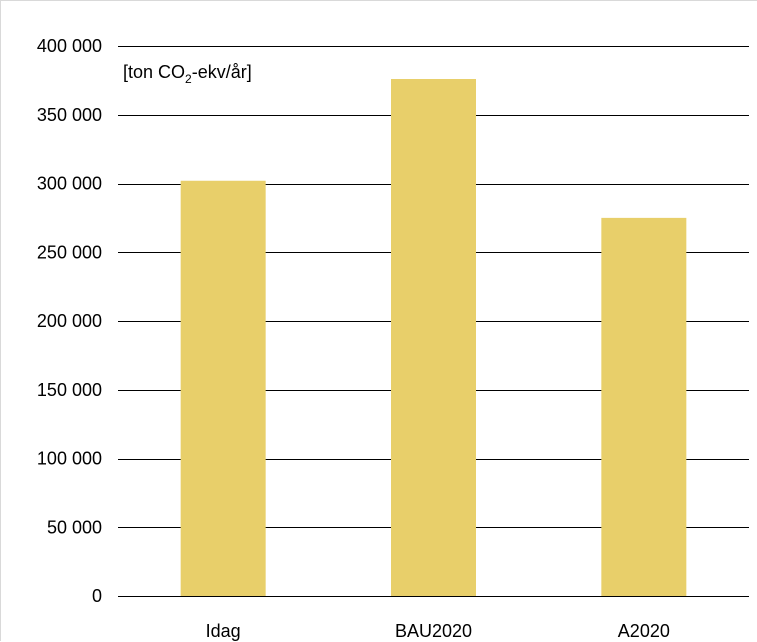 The width and height of the screenshot is (757, 642). I want to click on y-axis-unit-label: [ton CO2-ekv/år], so click(187, 74).